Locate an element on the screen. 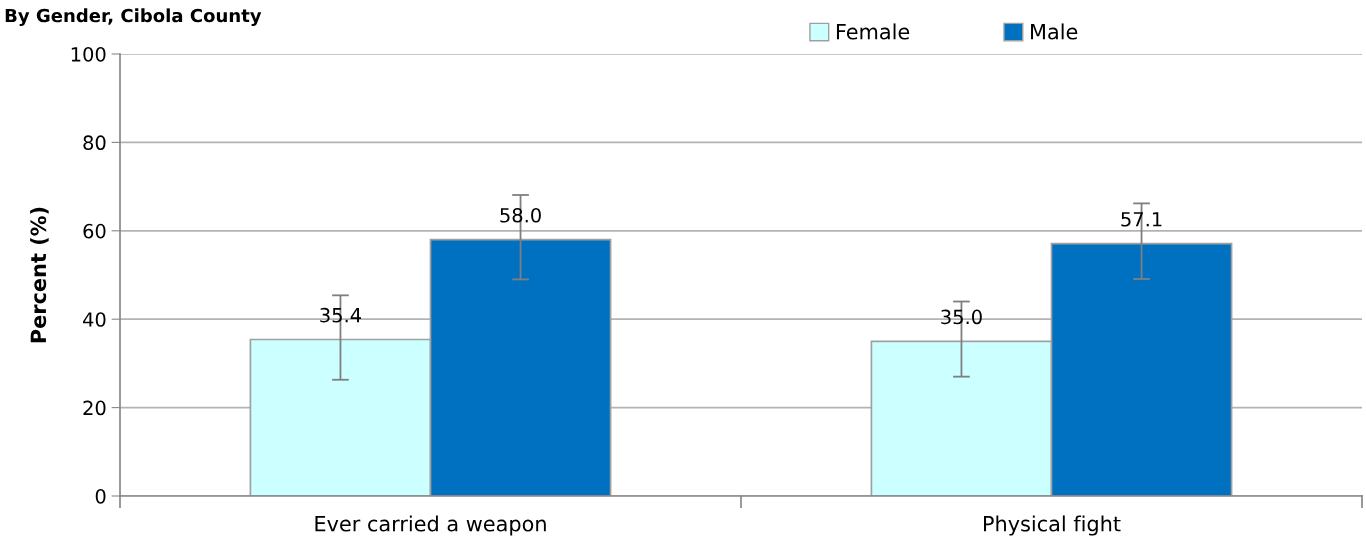 This screenshot has height=558, width=1366. y-tick-label: 0 is located at coordinates (100, 496).